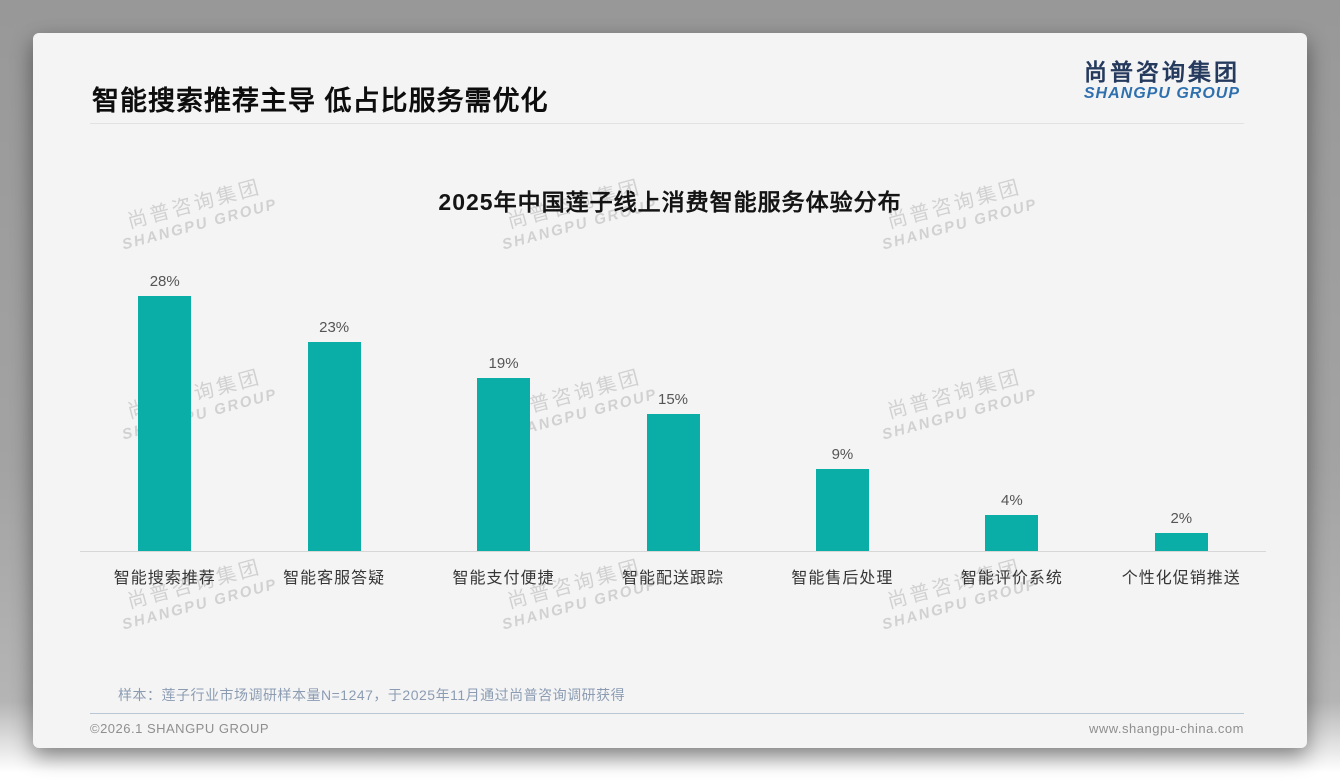 The height and width of the screenshot is (780, 1340). What do you see at coordinates (1181, 518) in the screenshot?
I see `bar-value-label: 2%` at bounding box center [1181, 518].